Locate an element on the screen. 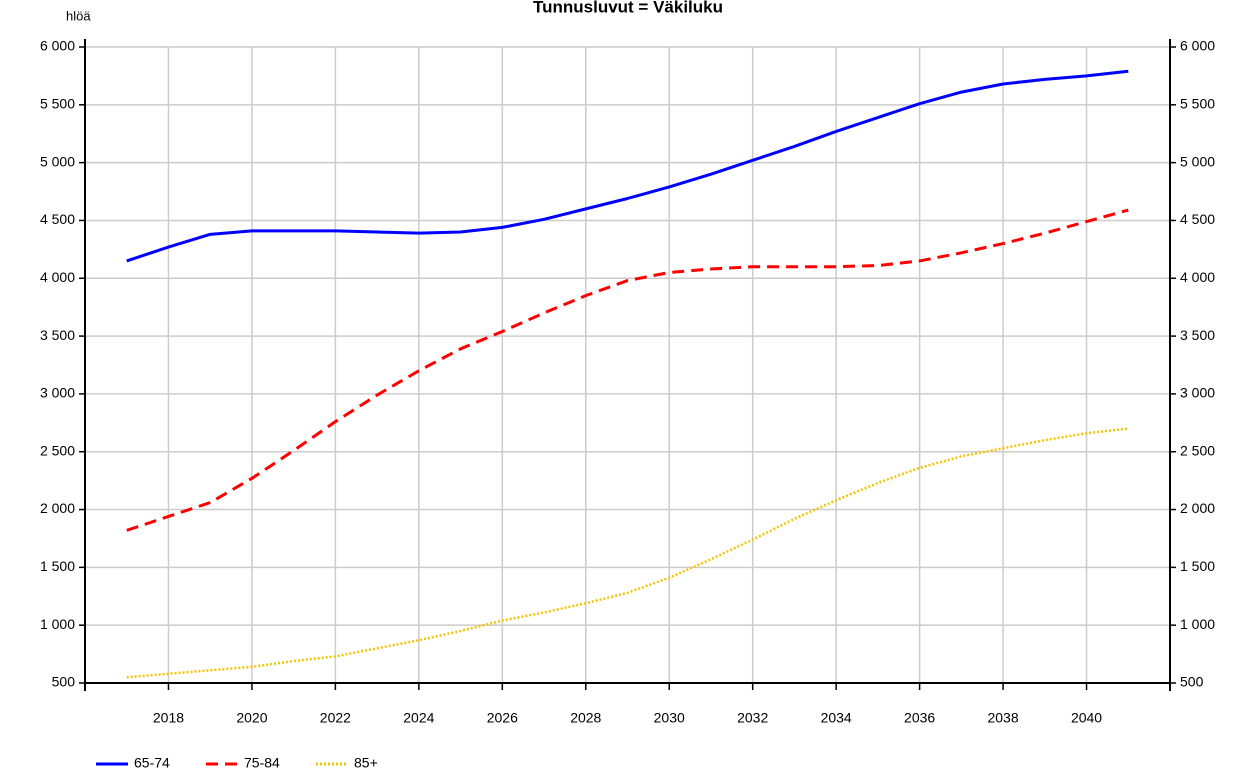 The width and height of the screenshot is (1260, 780). x-tick-label: 2040 is located at coordinates (1086, 718).